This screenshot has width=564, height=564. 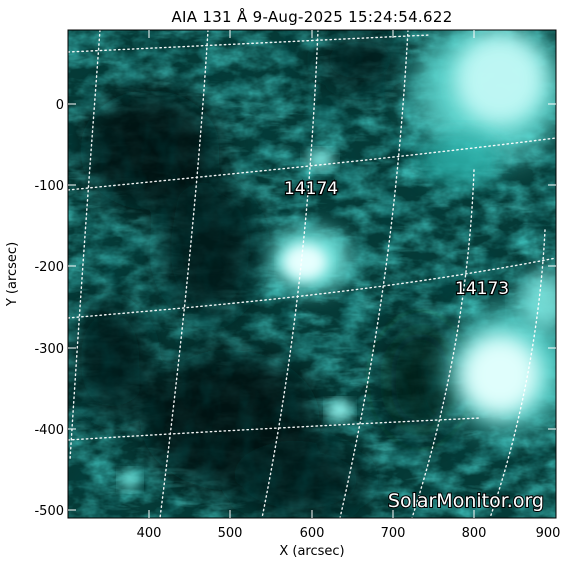 I want to click on y-tick-label: -500, so click(x=49, y=511).